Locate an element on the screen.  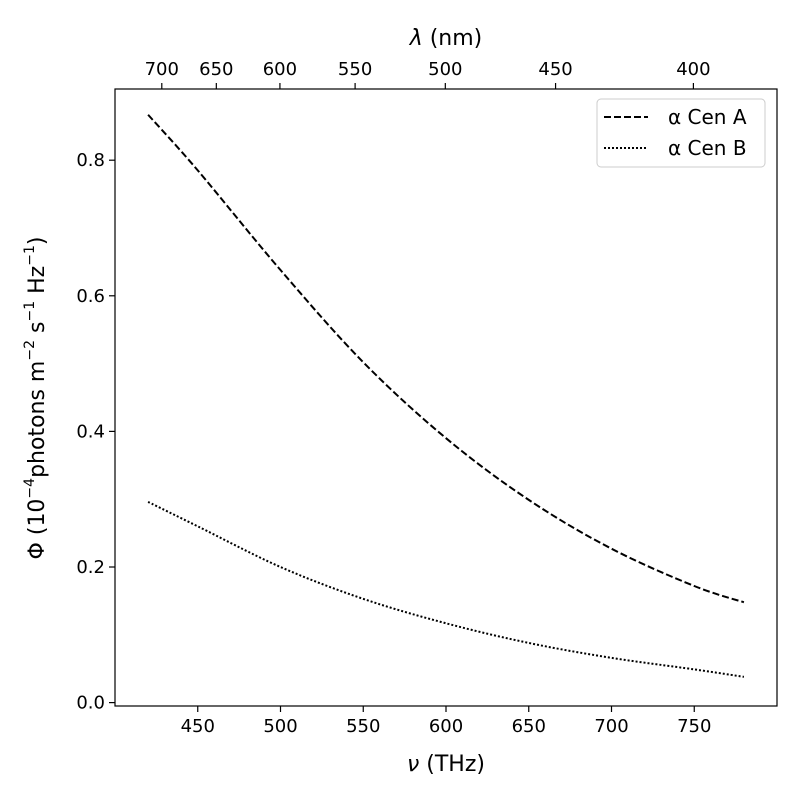
top-tick-label: 500 is located at coordinates (445, 69).